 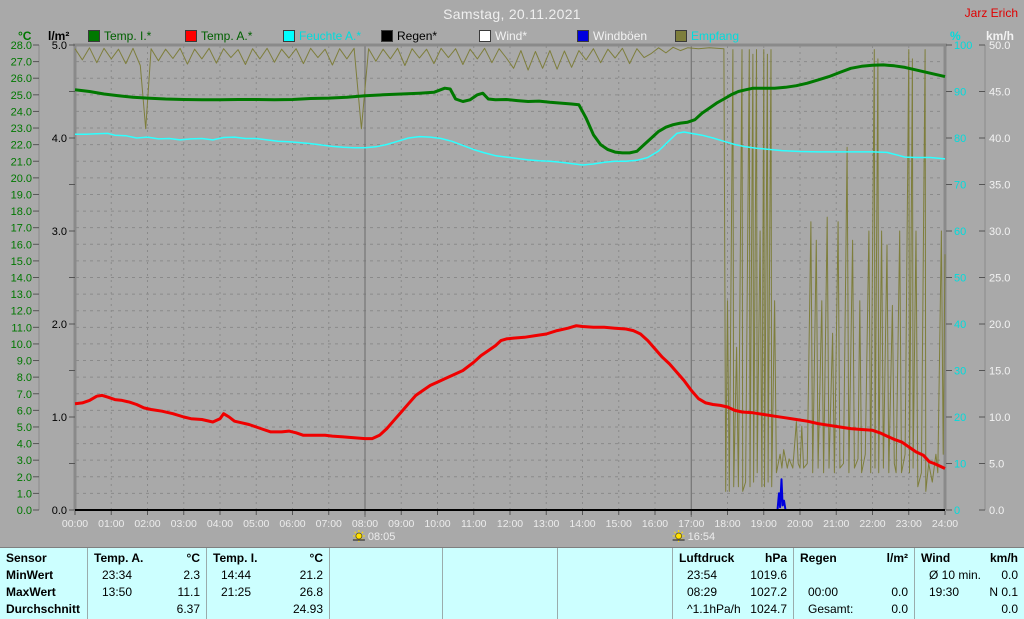 What do you see at coordinates (218, 36) in the screenshot?
I see `legend-item-temp-a: Temp. A.*` at bounding box center [218, 36].